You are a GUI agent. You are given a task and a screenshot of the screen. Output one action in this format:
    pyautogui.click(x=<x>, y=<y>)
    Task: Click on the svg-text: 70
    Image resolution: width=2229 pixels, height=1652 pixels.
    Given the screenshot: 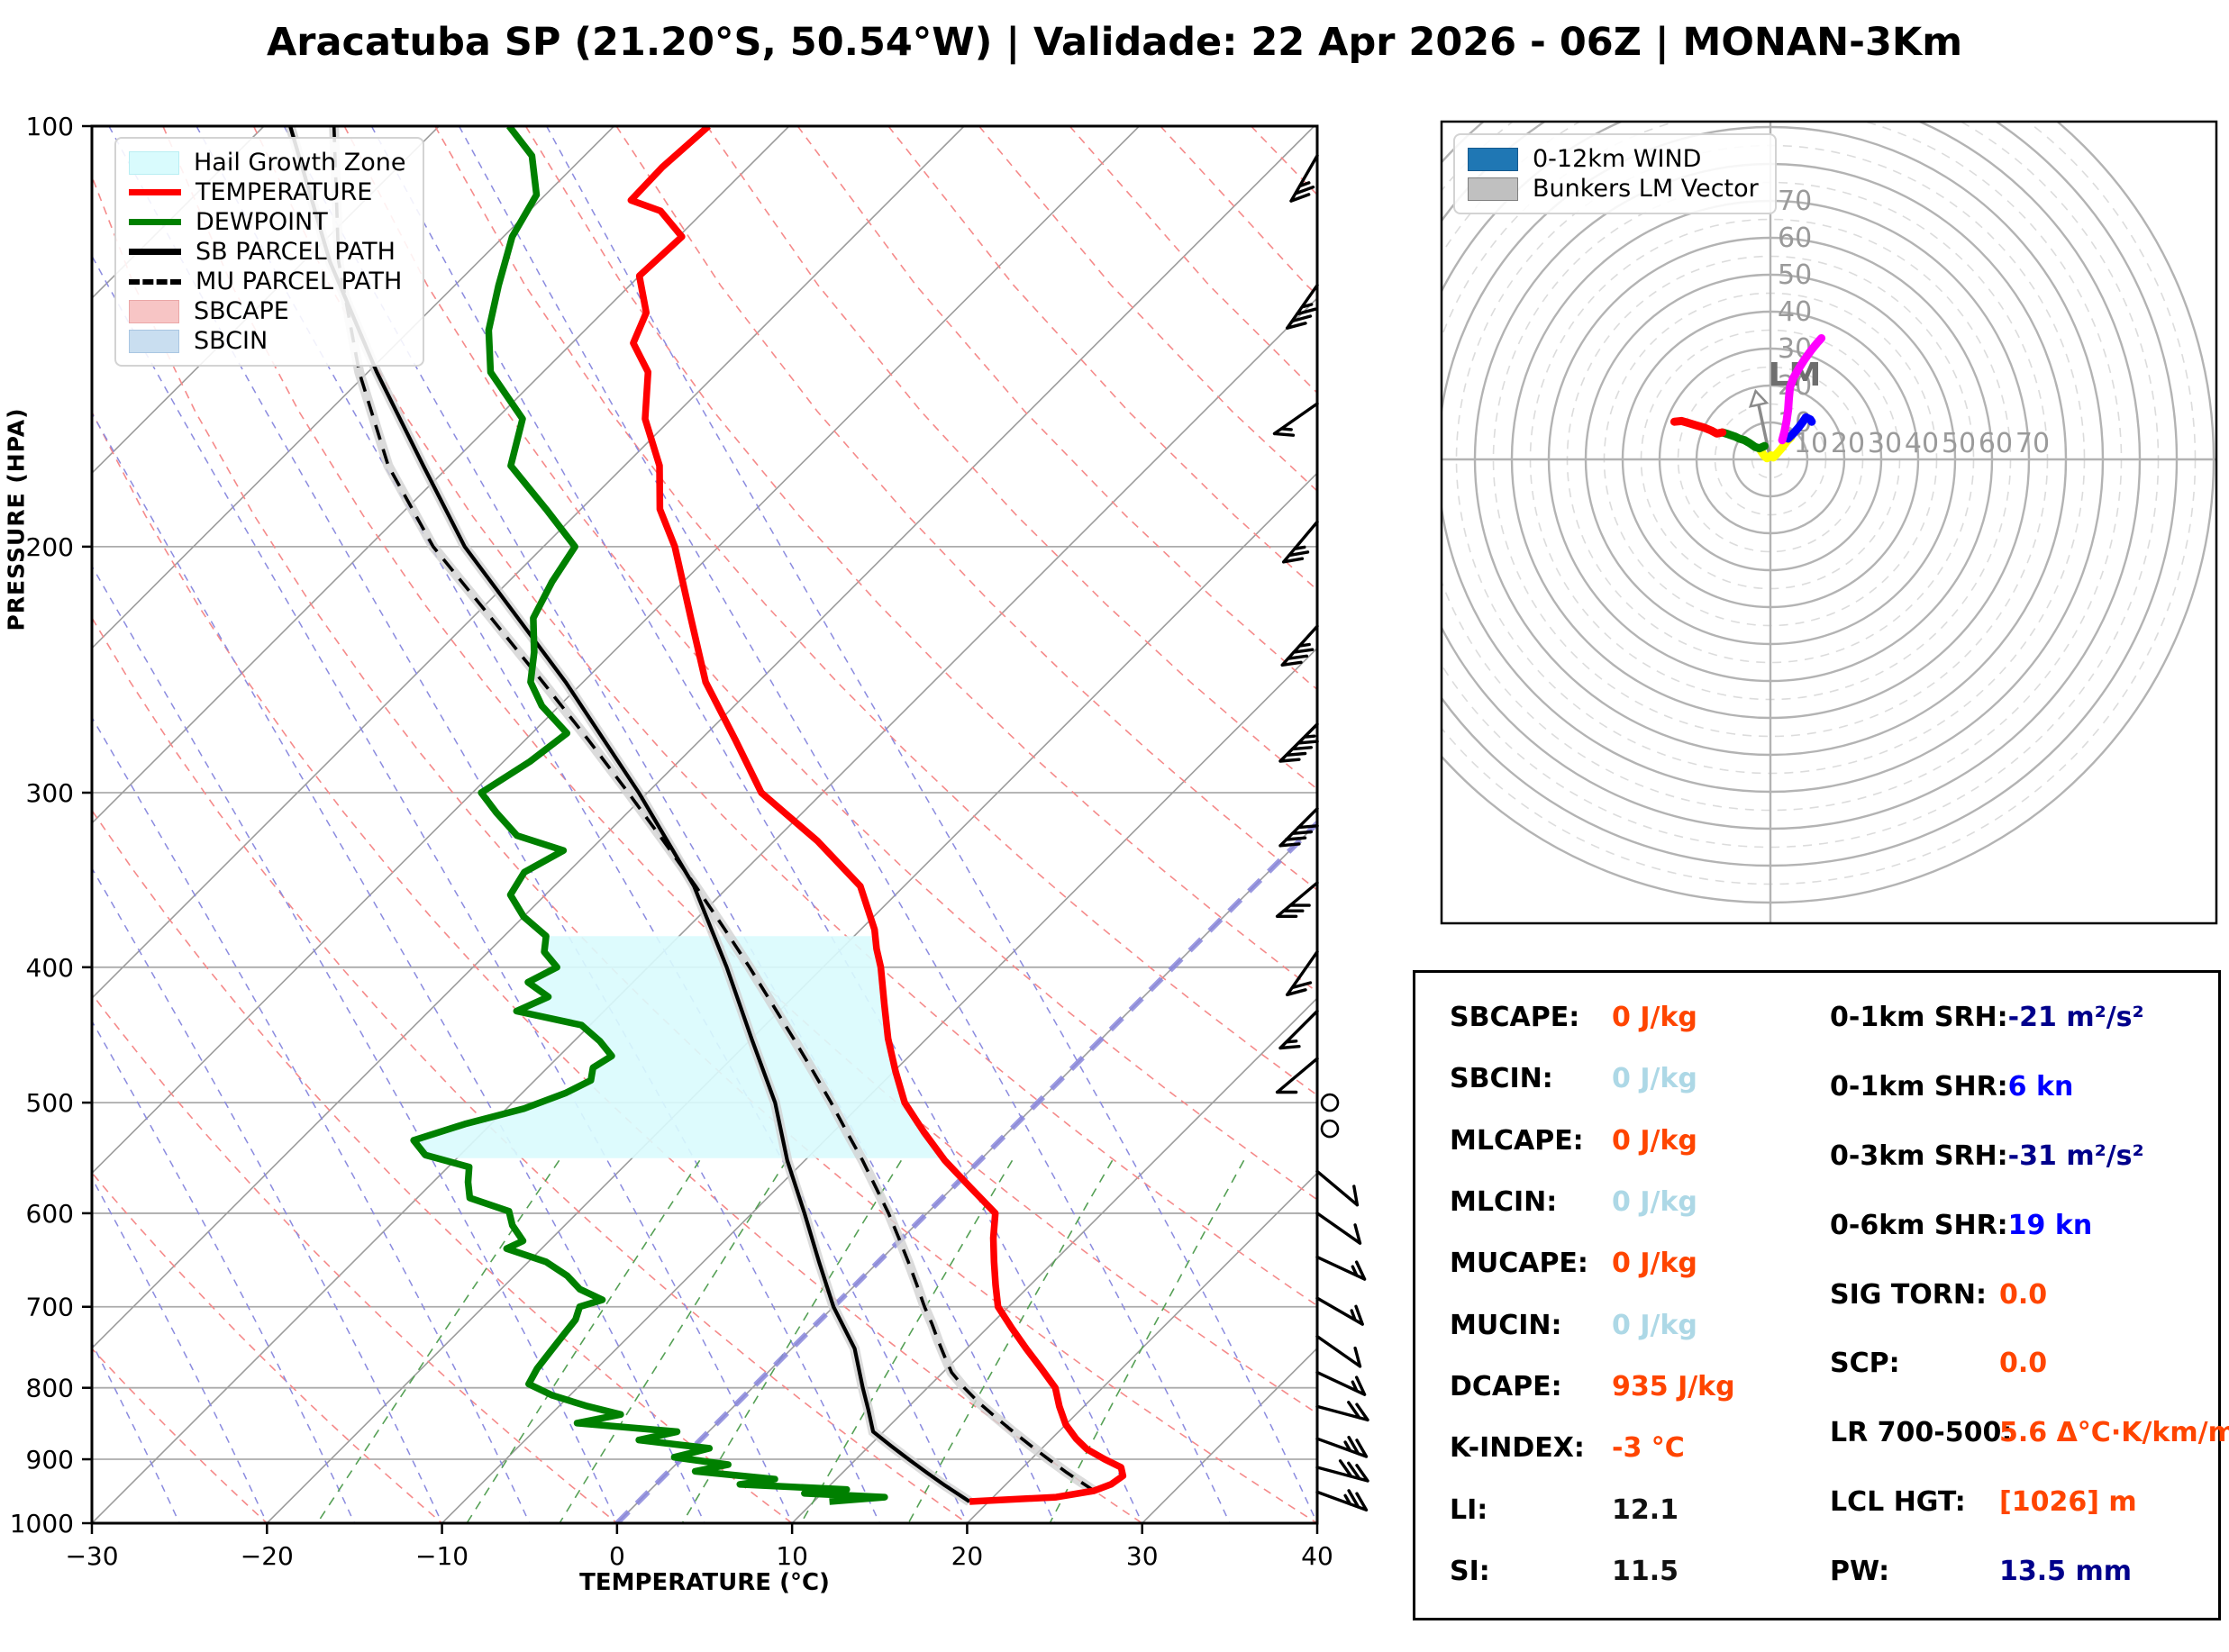 What is the action you would take?
    pyautogui.click(x=2032, y=443)
    